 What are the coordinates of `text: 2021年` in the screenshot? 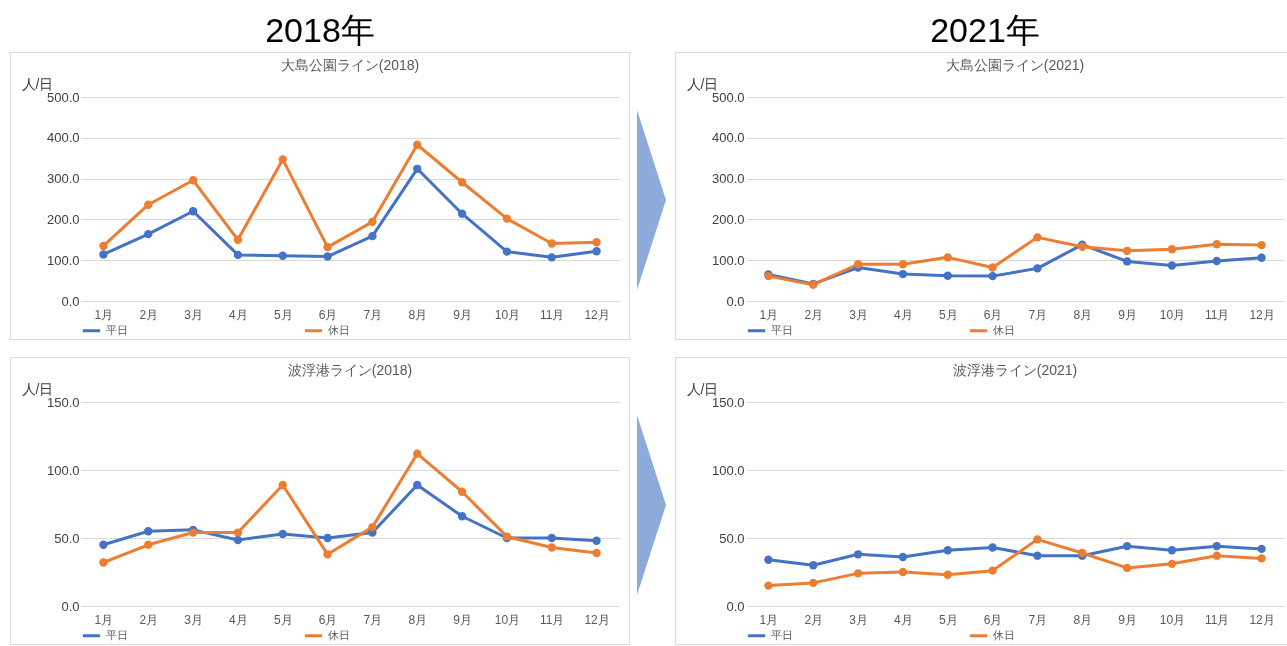 It's located at (985, 30).